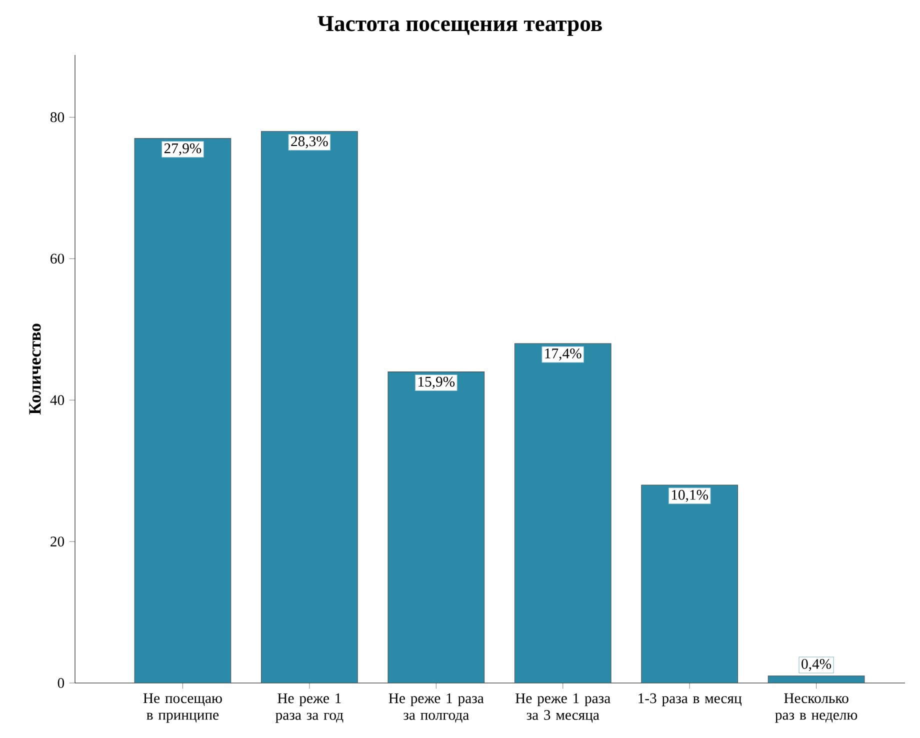  I want to click on x-tick-label: 1-3 раза в месяц, so click(690, 699).